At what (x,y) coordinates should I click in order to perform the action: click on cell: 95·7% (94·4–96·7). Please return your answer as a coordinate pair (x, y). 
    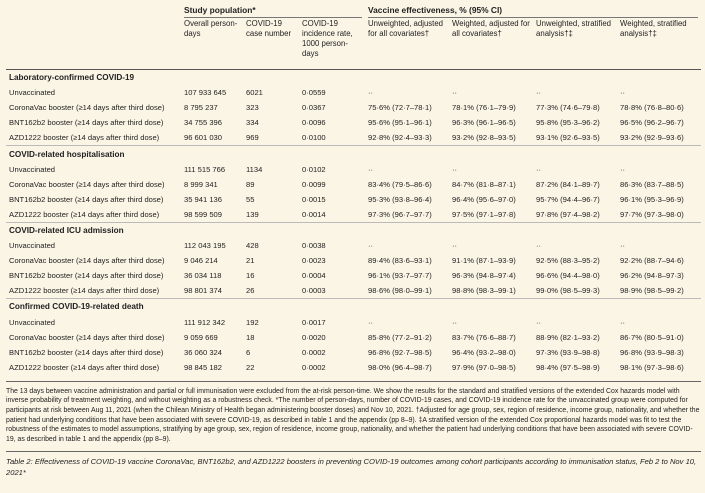
    Looking at the image, I should click on (568, 199).